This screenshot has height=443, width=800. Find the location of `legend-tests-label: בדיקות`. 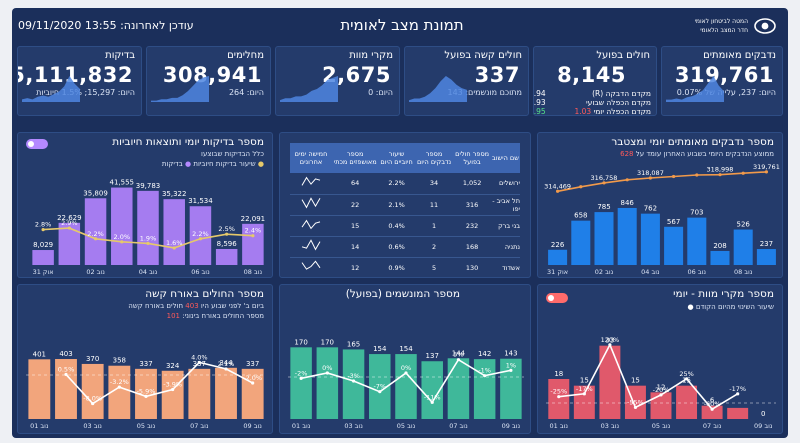

legend-tests-label: בדיקות is located at coordinates (172, 164).